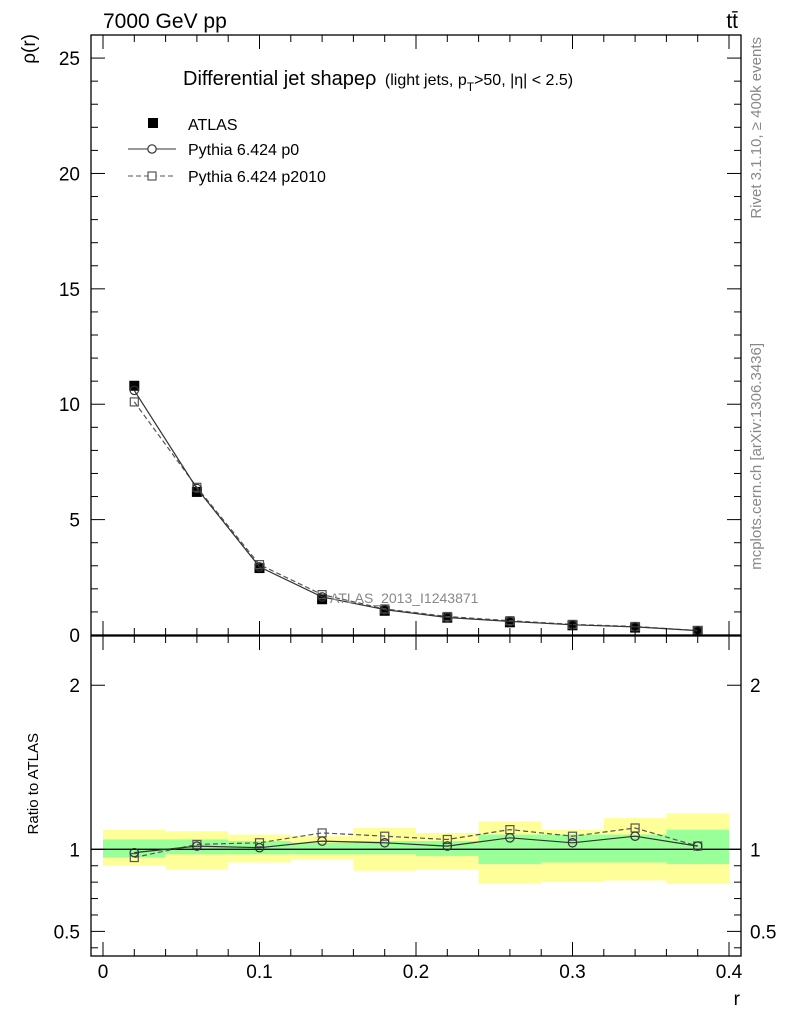 The image size is (786, 1024). What do you see at coordinates (69, 405) in the screenshot?
I see `y-tick-label-main: 10` at bounding box center [69, 405].